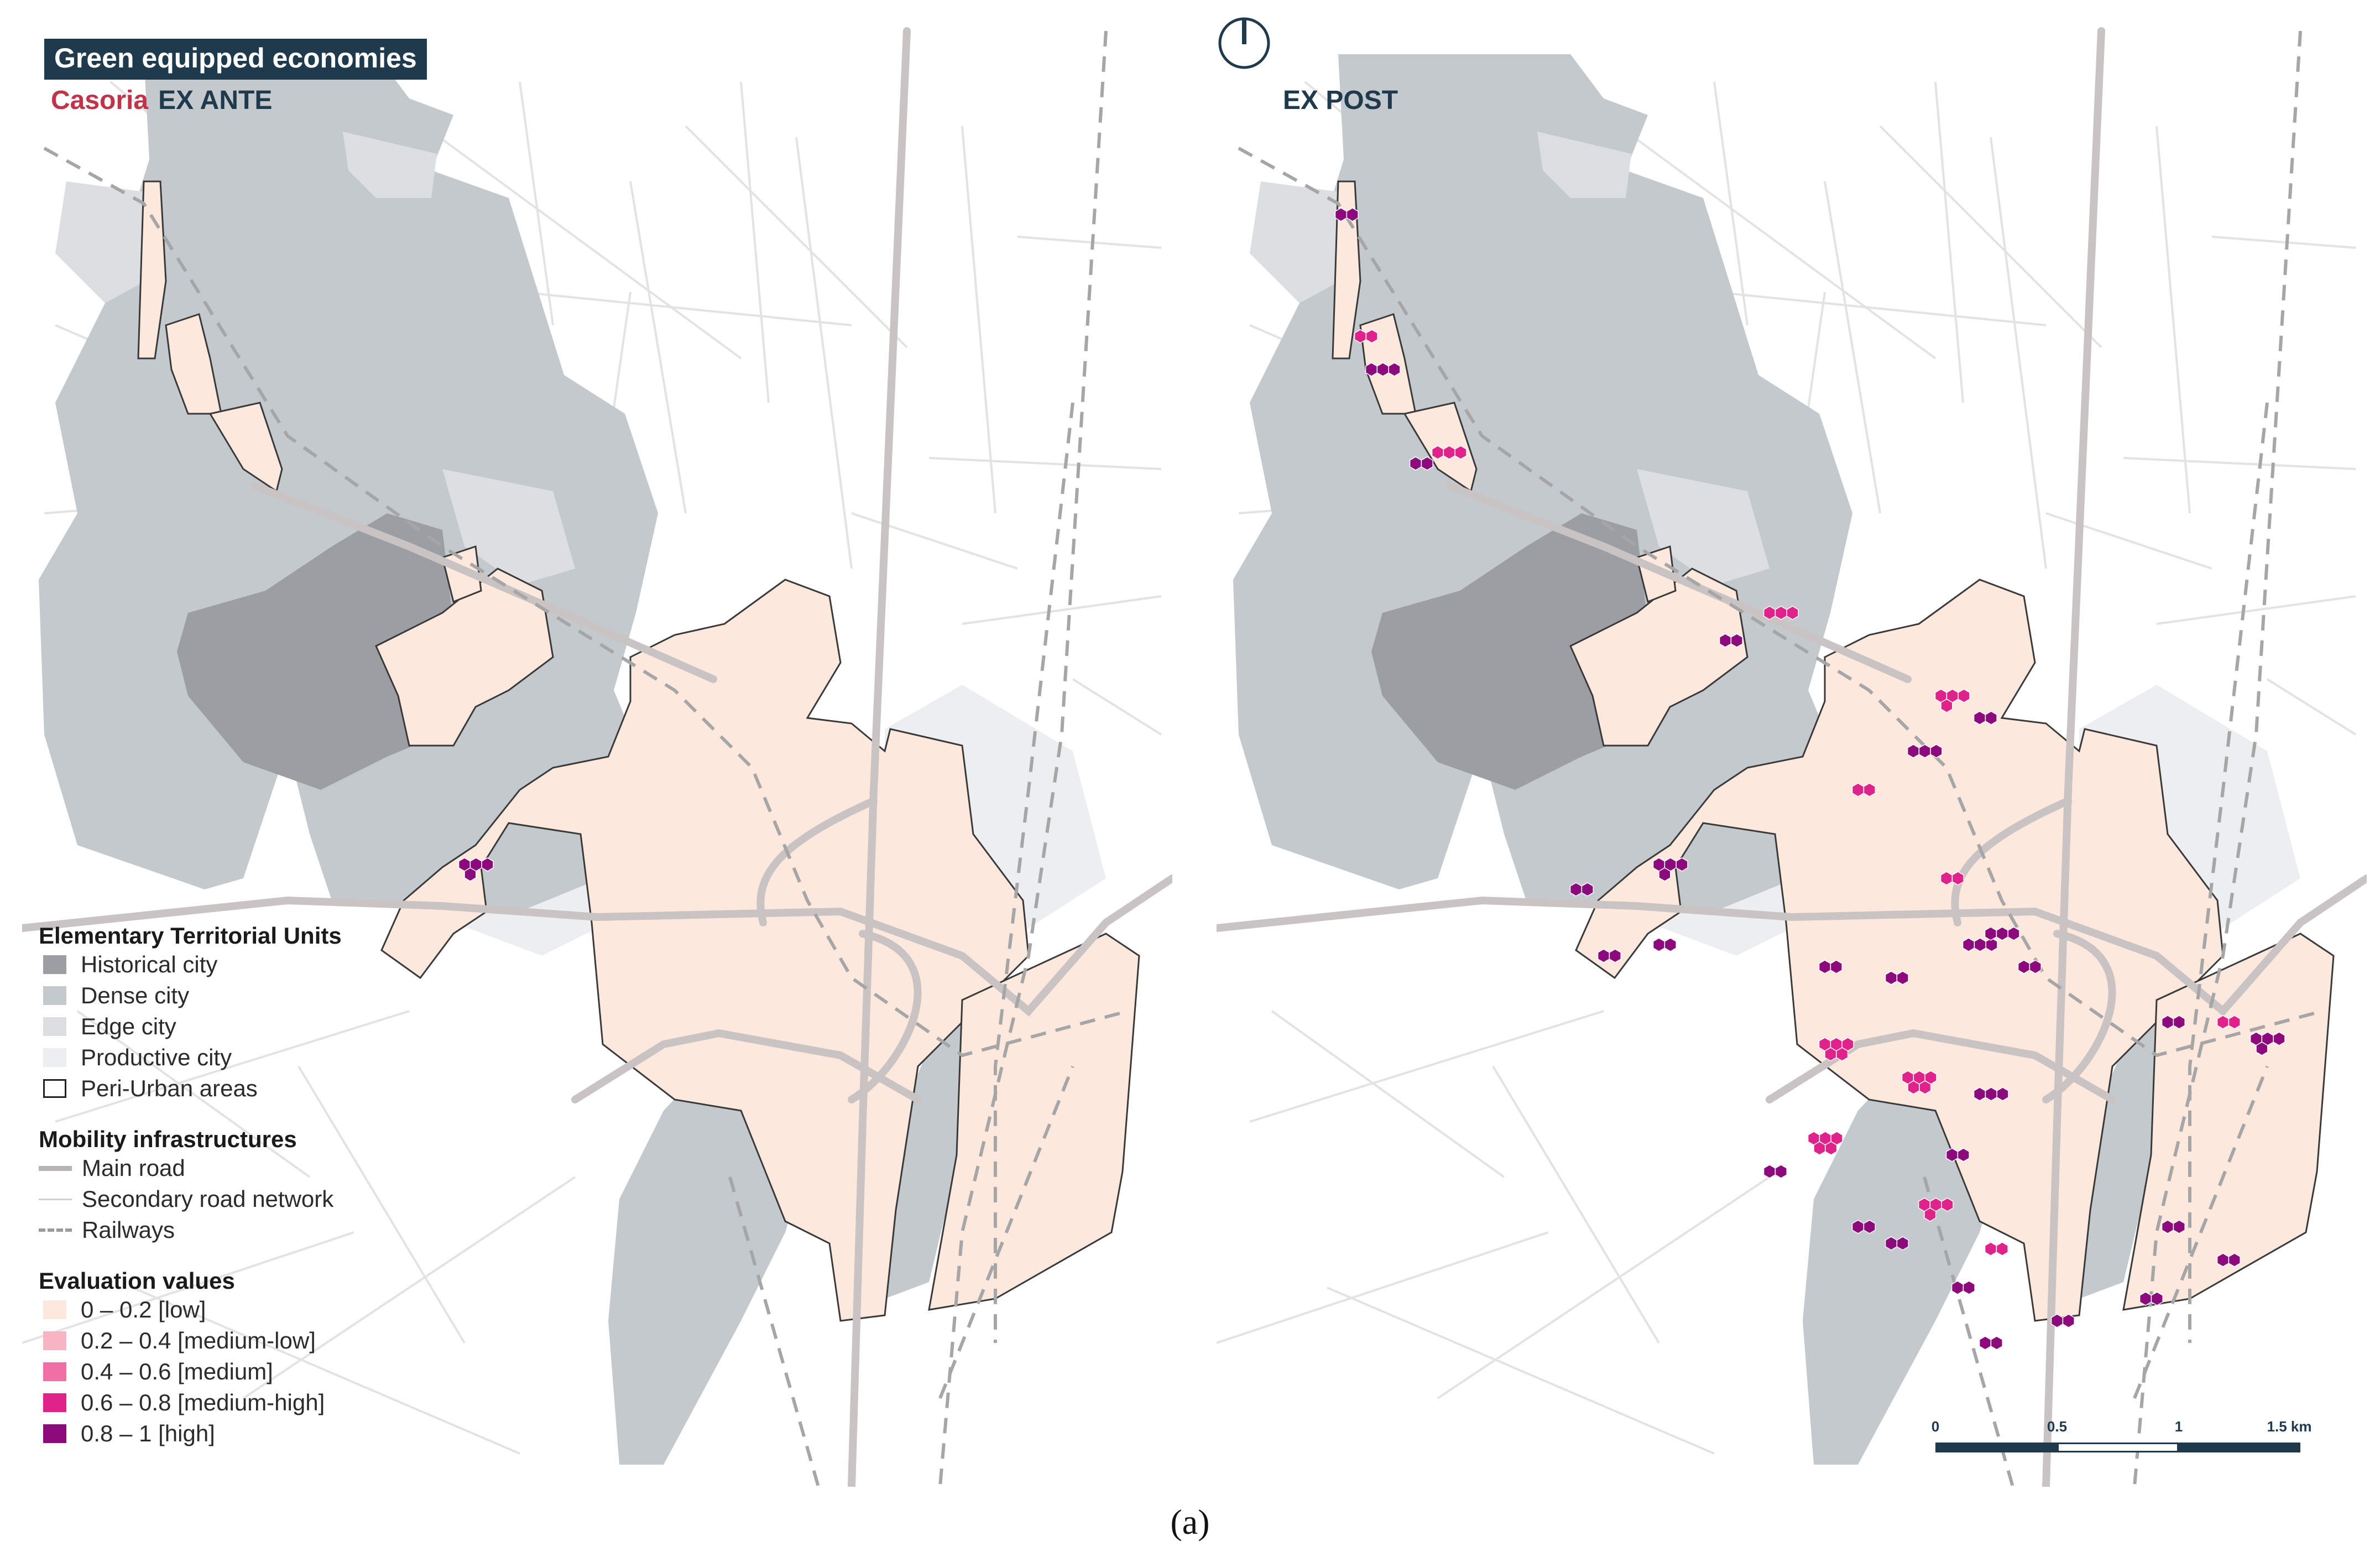 The height and width of the screenshot is (1557, 2380). What do you see at coordinates (215, 100) in the screenshot?
I see `phase-label-ex-ante: EX ANTE` at bounding box center [215, 100].